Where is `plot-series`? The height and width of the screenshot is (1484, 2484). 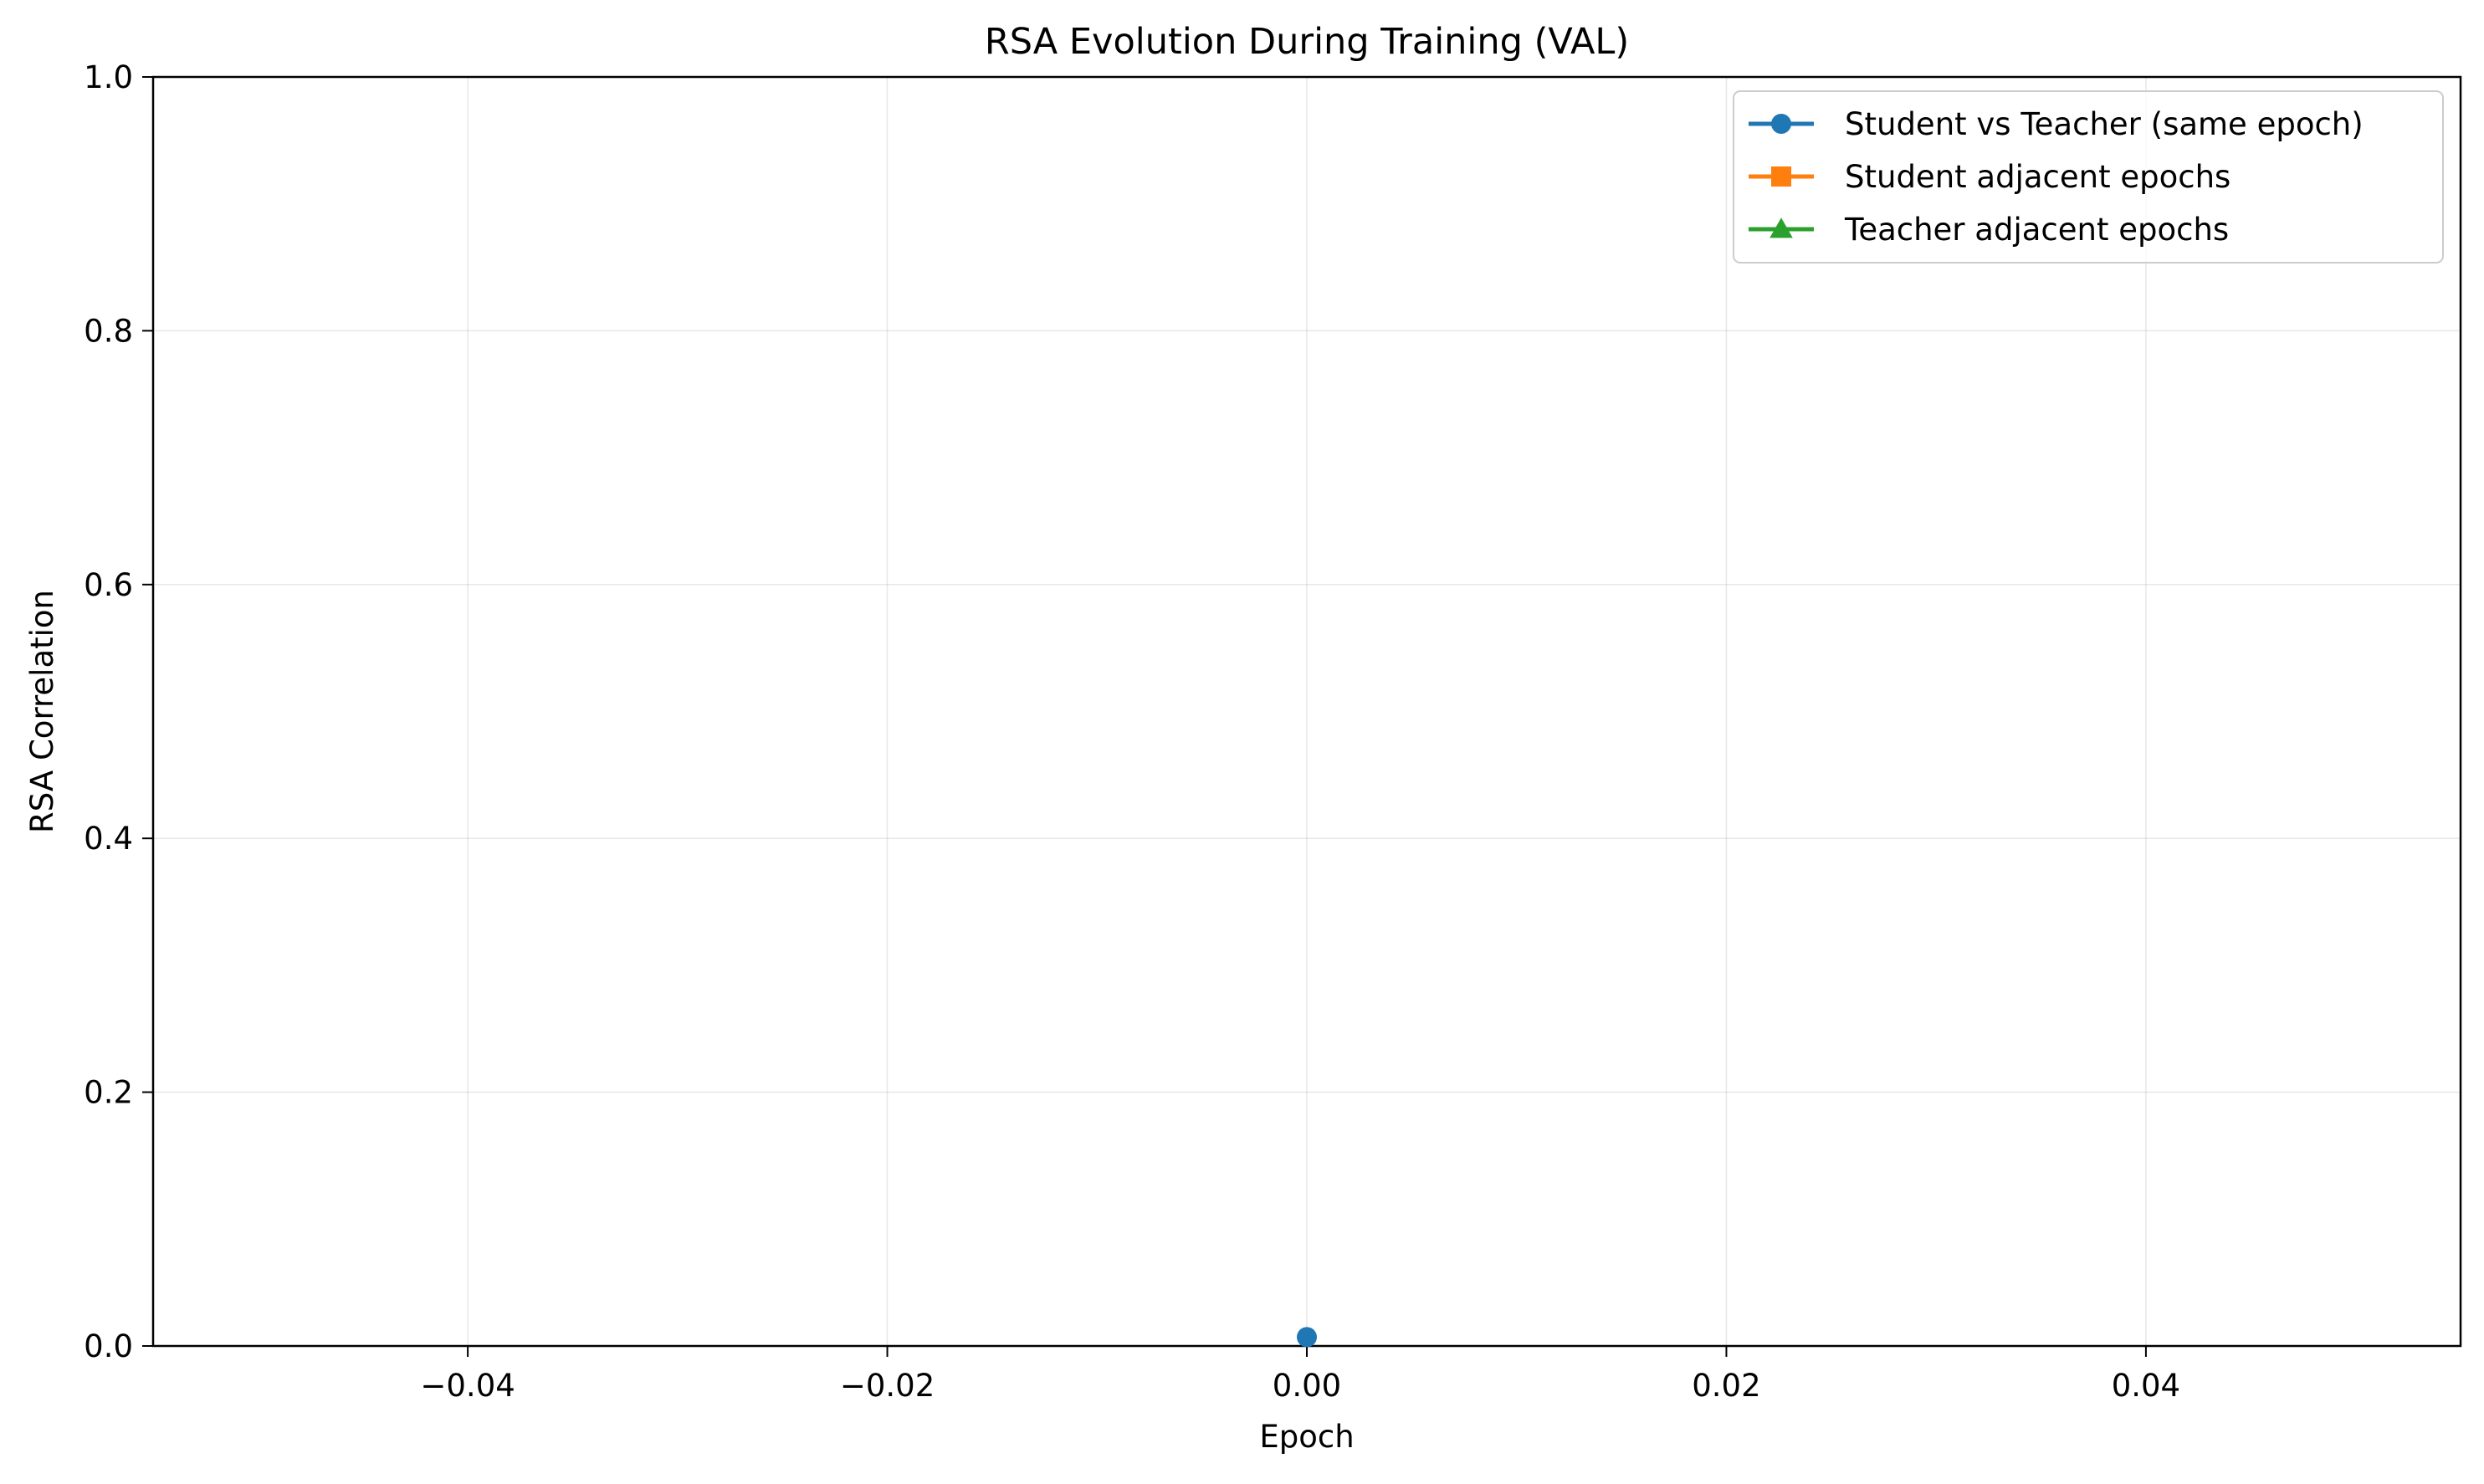
plot-series is located at coordinates (1307, 1337).